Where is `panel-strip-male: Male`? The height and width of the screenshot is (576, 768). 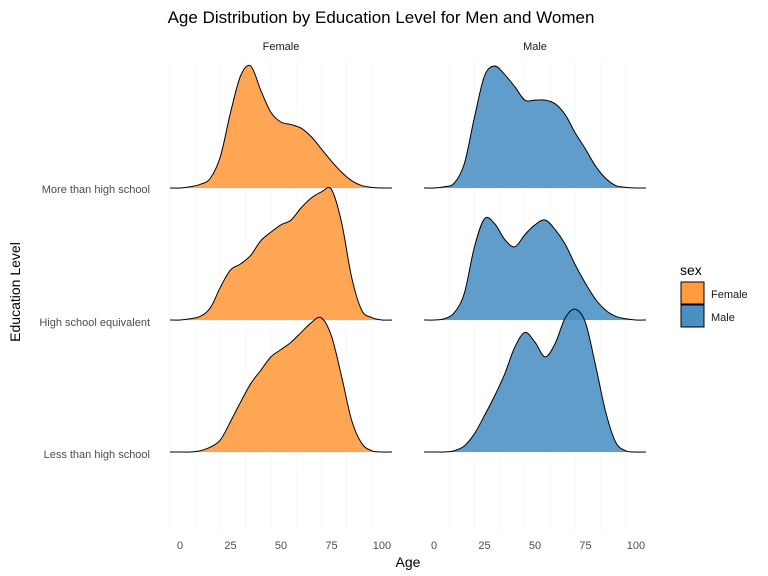
panel-strip-male: Male is located at coordinates (535, 47).